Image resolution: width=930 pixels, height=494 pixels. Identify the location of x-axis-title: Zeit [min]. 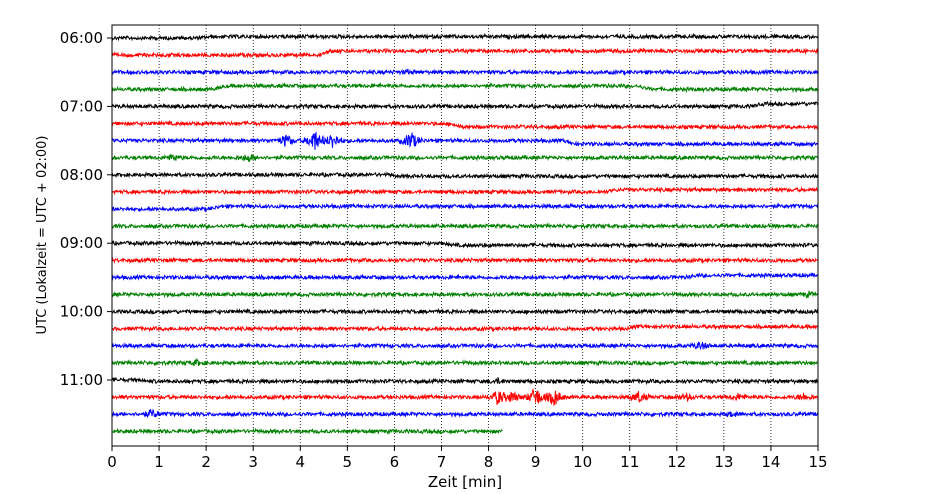
(465, 482).